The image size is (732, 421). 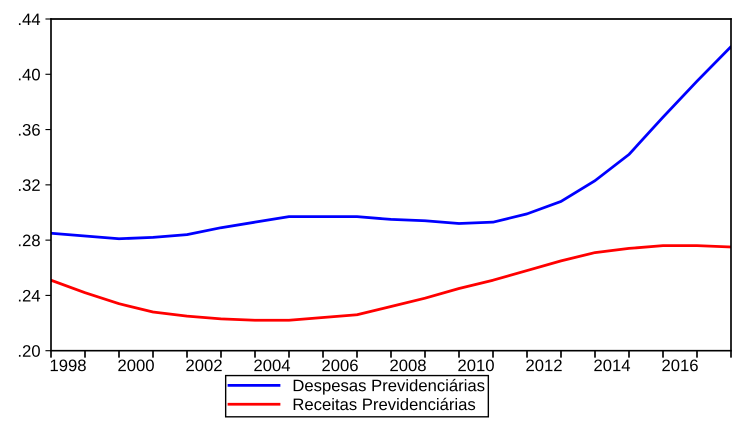 What do you see at coordinates (29, 240) in the screenshot?
I see `y-tick-label: .28` at bounding box center [29, 240].